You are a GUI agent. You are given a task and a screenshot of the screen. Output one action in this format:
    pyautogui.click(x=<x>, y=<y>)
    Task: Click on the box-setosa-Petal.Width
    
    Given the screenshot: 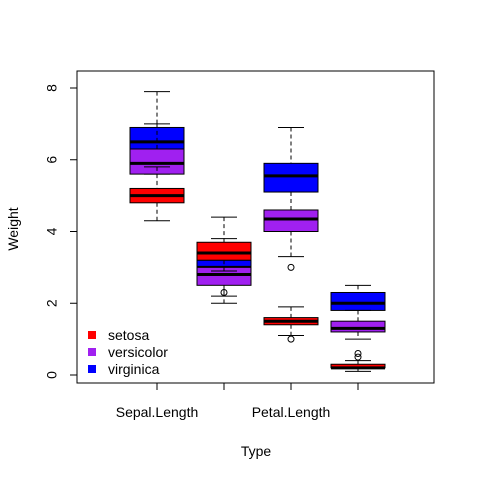 What is the action you would take?
    pyautogui.click(x=358, y=360)
    